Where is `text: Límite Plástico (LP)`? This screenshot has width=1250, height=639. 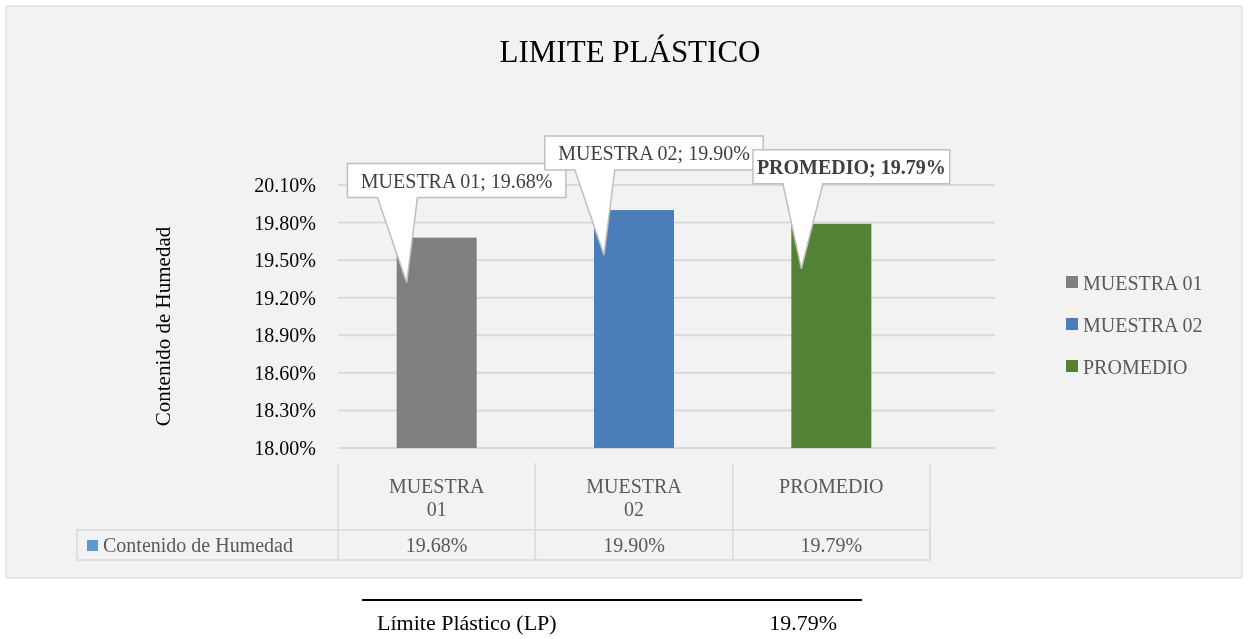 text: Límite Plástico (LP) is located at coordinates (467, 622).